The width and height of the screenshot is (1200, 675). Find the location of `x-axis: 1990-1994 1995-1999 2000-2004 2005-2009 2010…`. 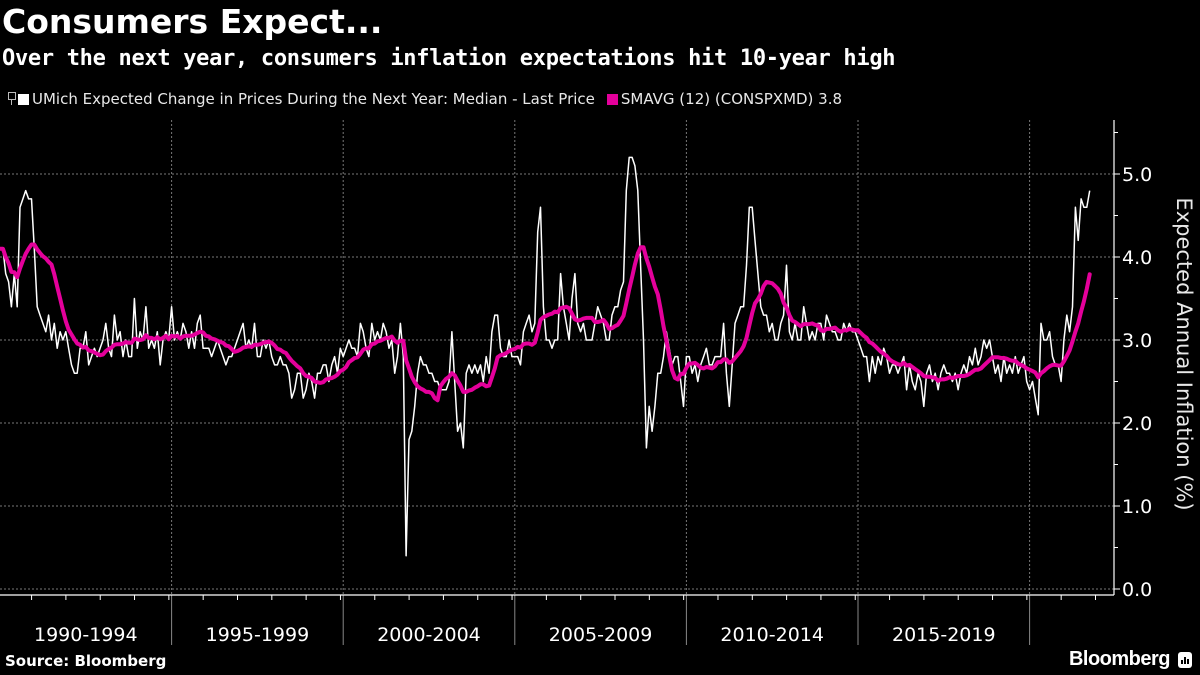

x-axis: 1990-1994 1995-1999 2000-2004 2005-2009 2010… is located at coordinates (557, 620).